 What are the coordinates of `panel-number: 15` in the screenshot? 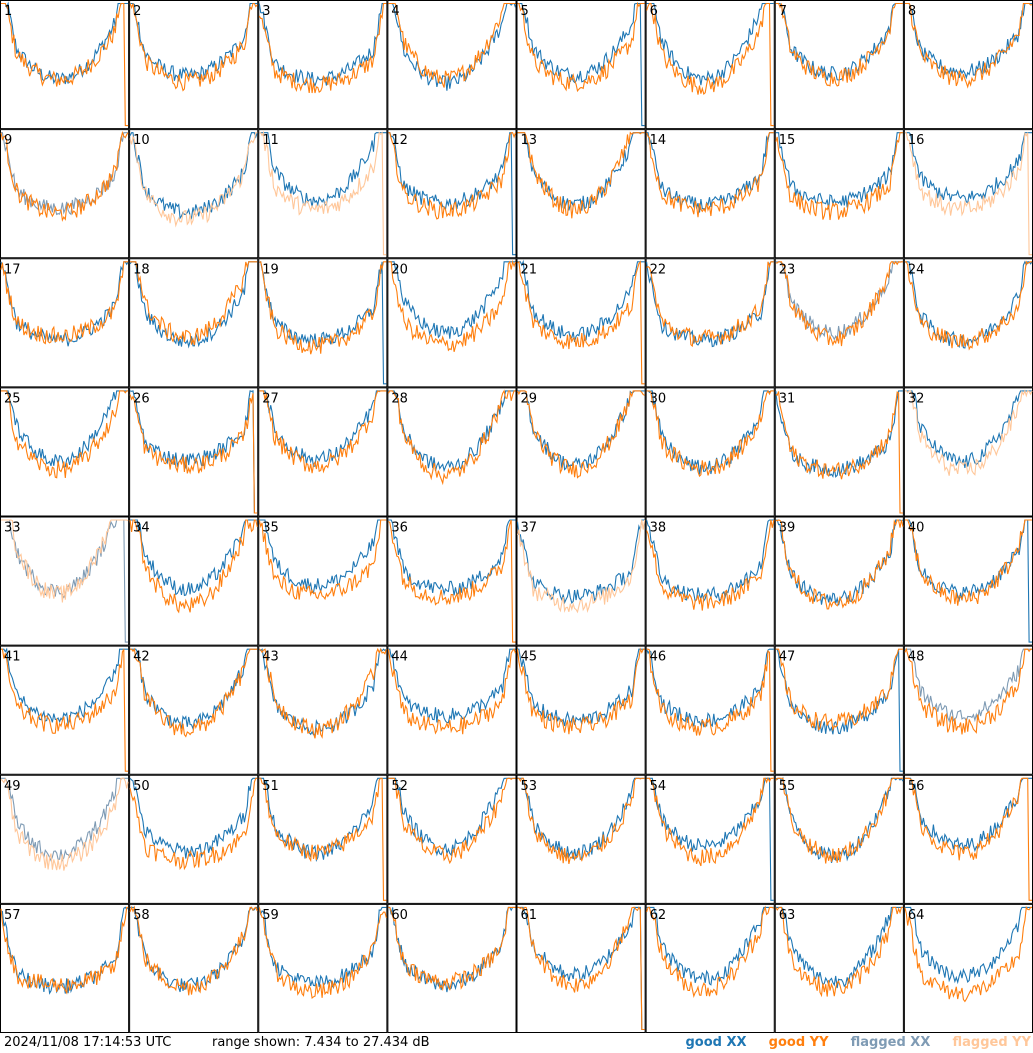 It's located at (787, 140).